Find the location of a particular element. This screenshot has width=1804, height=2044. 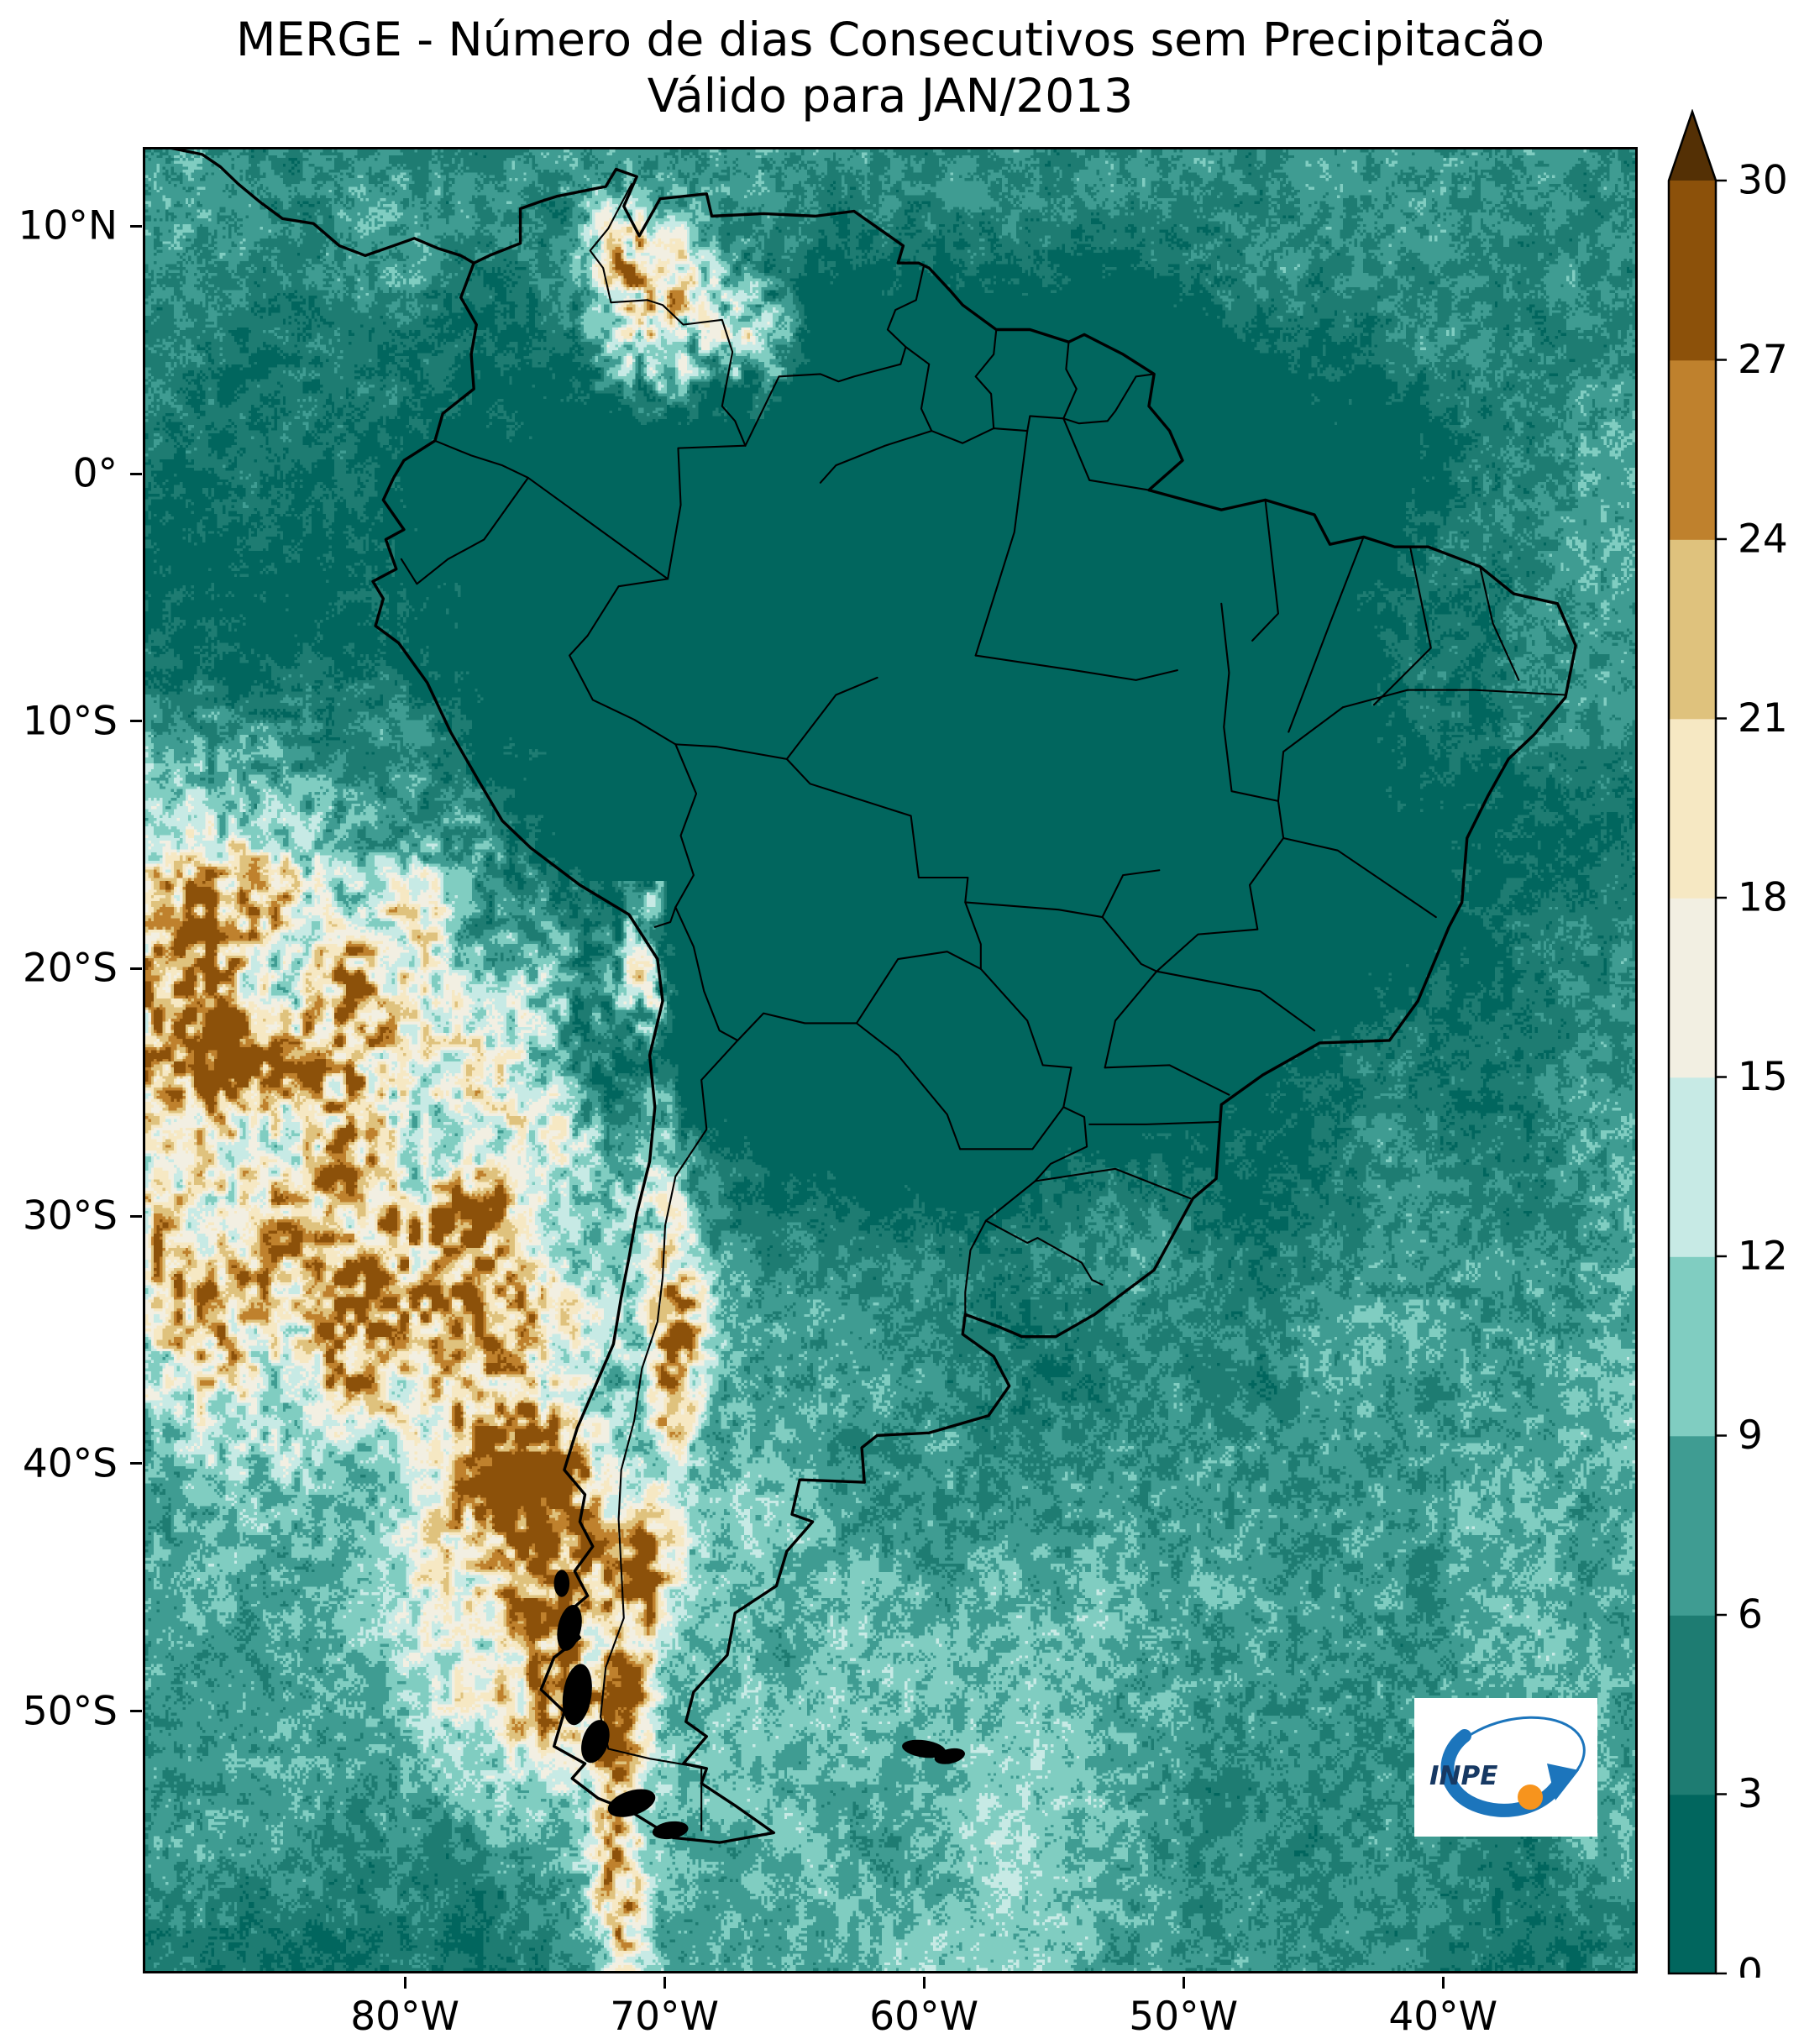

x-tick-label: 60°W is located at coordinates (924, 2017).